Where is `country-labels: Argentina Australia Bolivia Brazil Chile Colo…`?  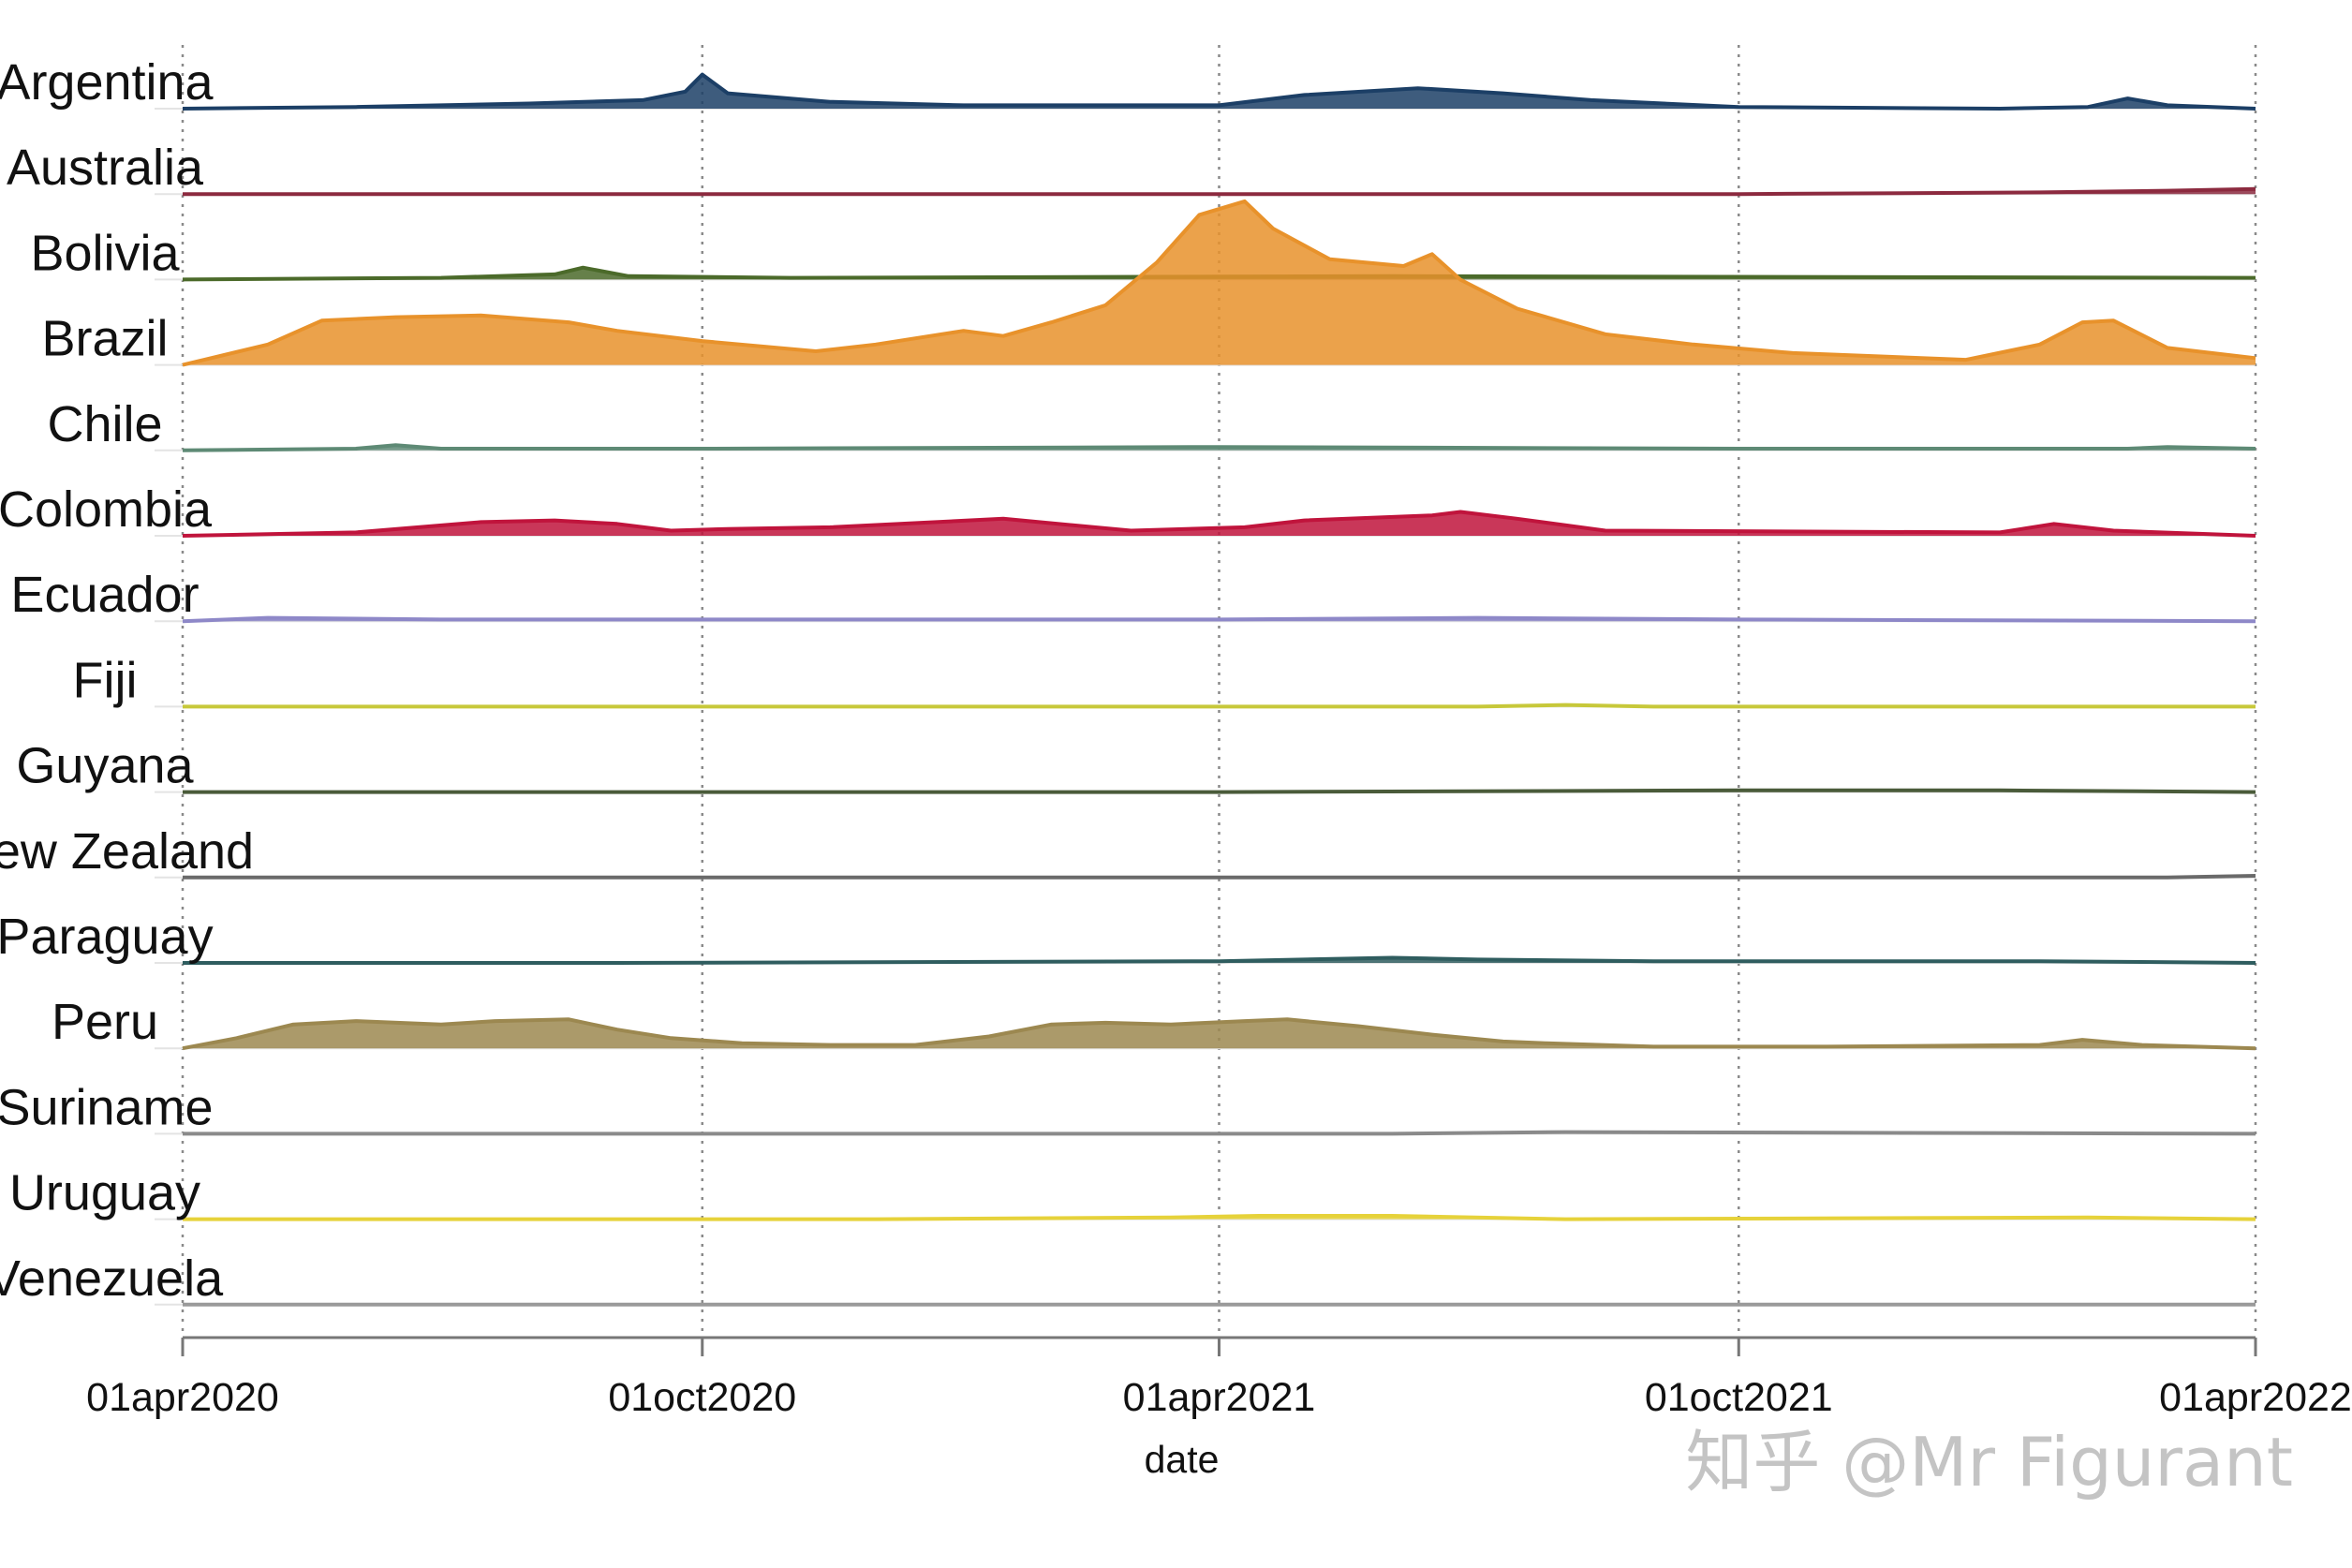
country-labels: Argentina Australia Bolivia Brazil Chile Colo… is located at coordinates (127, 680).